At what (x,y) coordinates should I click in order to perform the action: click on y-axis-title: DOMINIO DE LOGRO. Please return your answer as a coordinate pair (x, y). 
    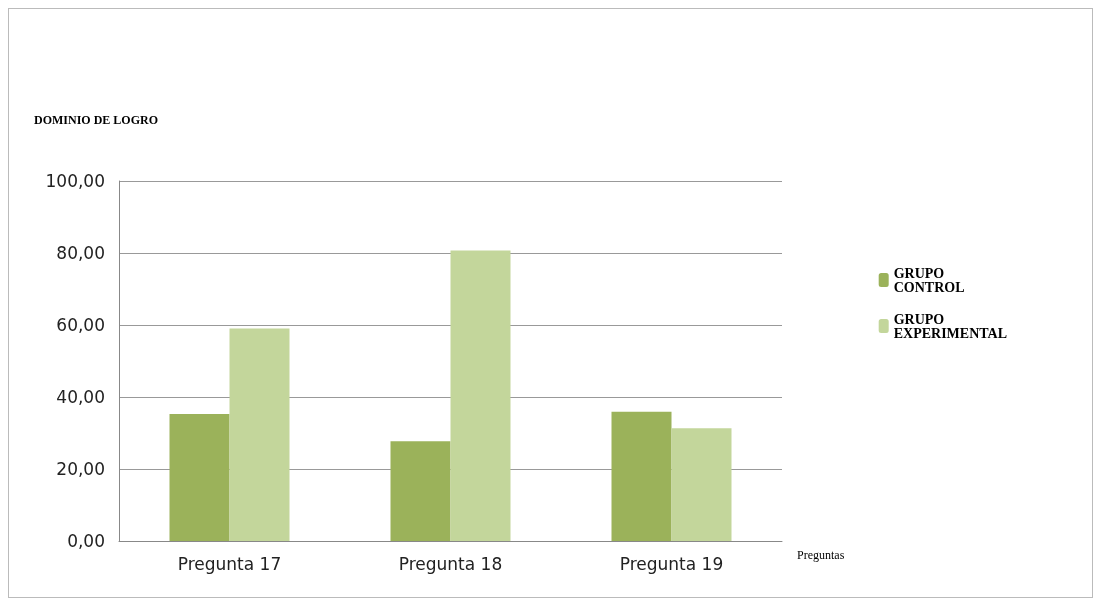
    Looking at the image, I should click on (96, 120).